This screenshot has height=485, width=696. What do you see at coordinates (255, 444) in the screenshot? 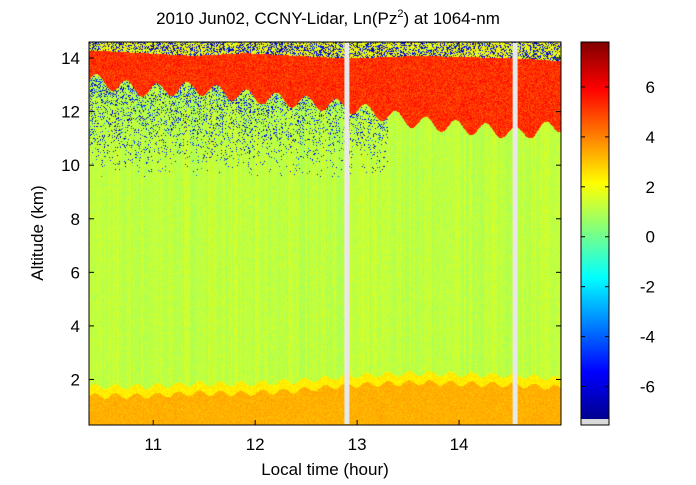
I see `x-tick-label: 12` at bounding box center [255, 444].